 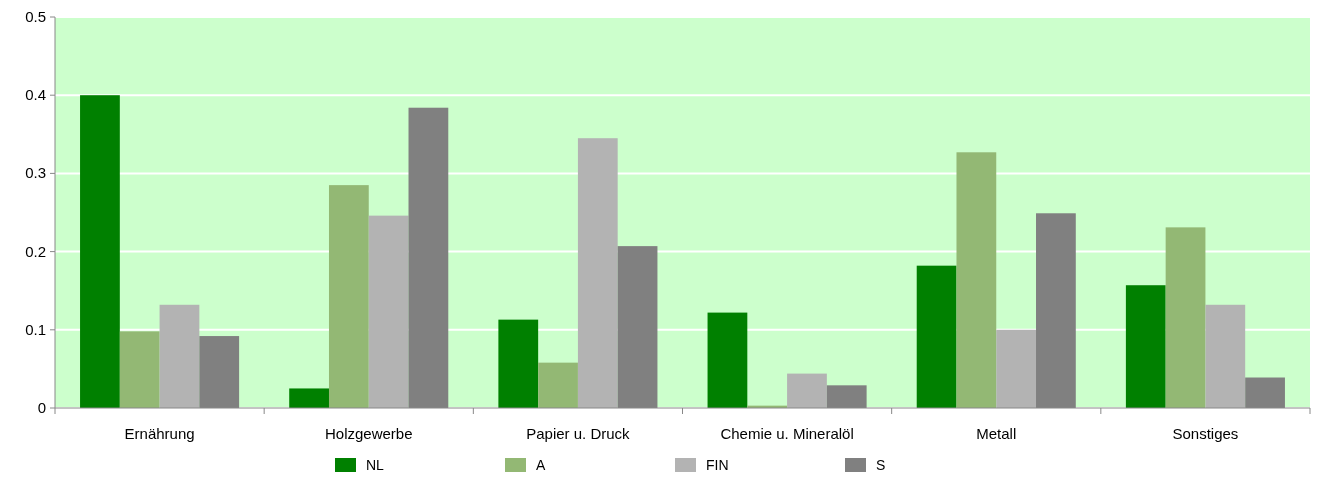 I want to click on legend-label: A, so click(x=541, y=465).